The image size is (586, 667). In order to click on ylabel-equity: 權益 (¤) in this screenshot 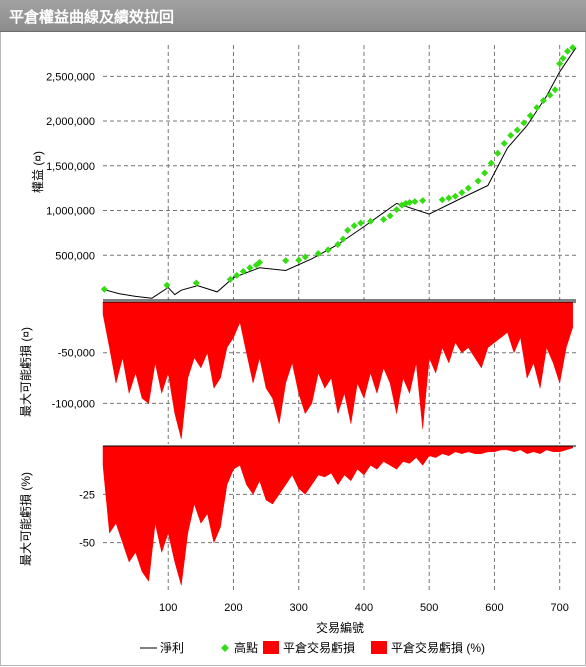, I will do `click(38, 172)`.